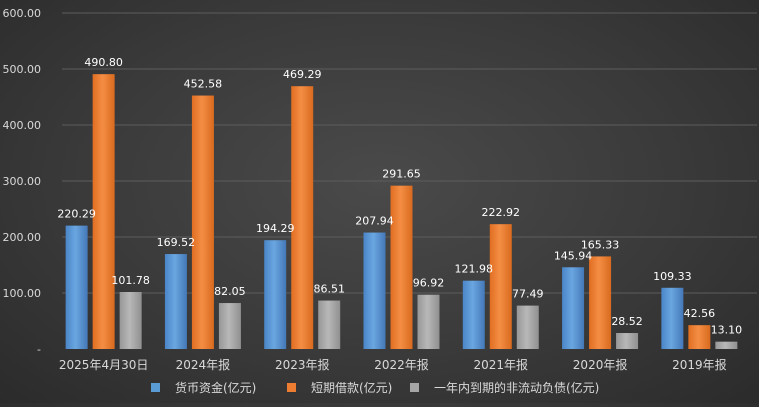  I want to click on data-label: 145.94, so click(573, 255).